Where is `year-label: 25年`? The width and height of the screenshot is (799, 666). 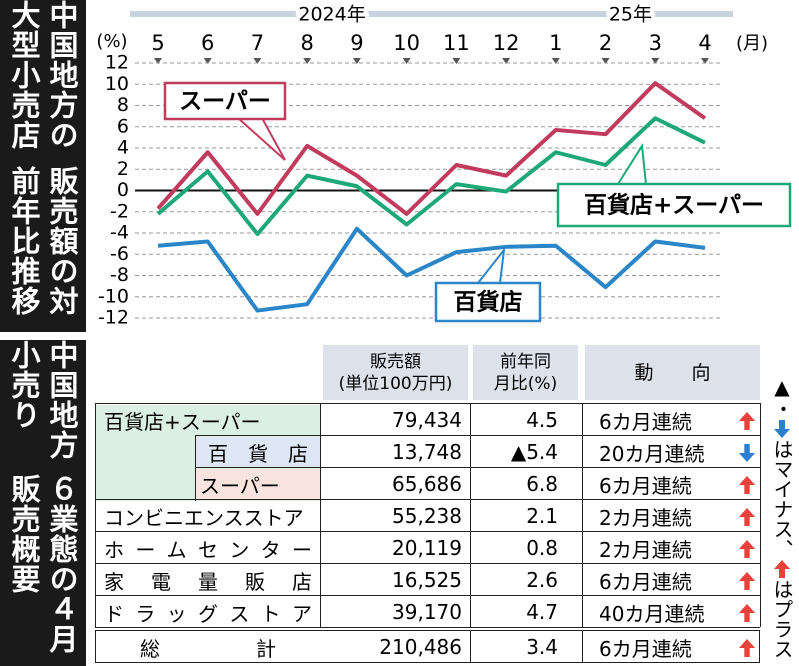
year-label: 25年 is located at coordinates (630, 15).